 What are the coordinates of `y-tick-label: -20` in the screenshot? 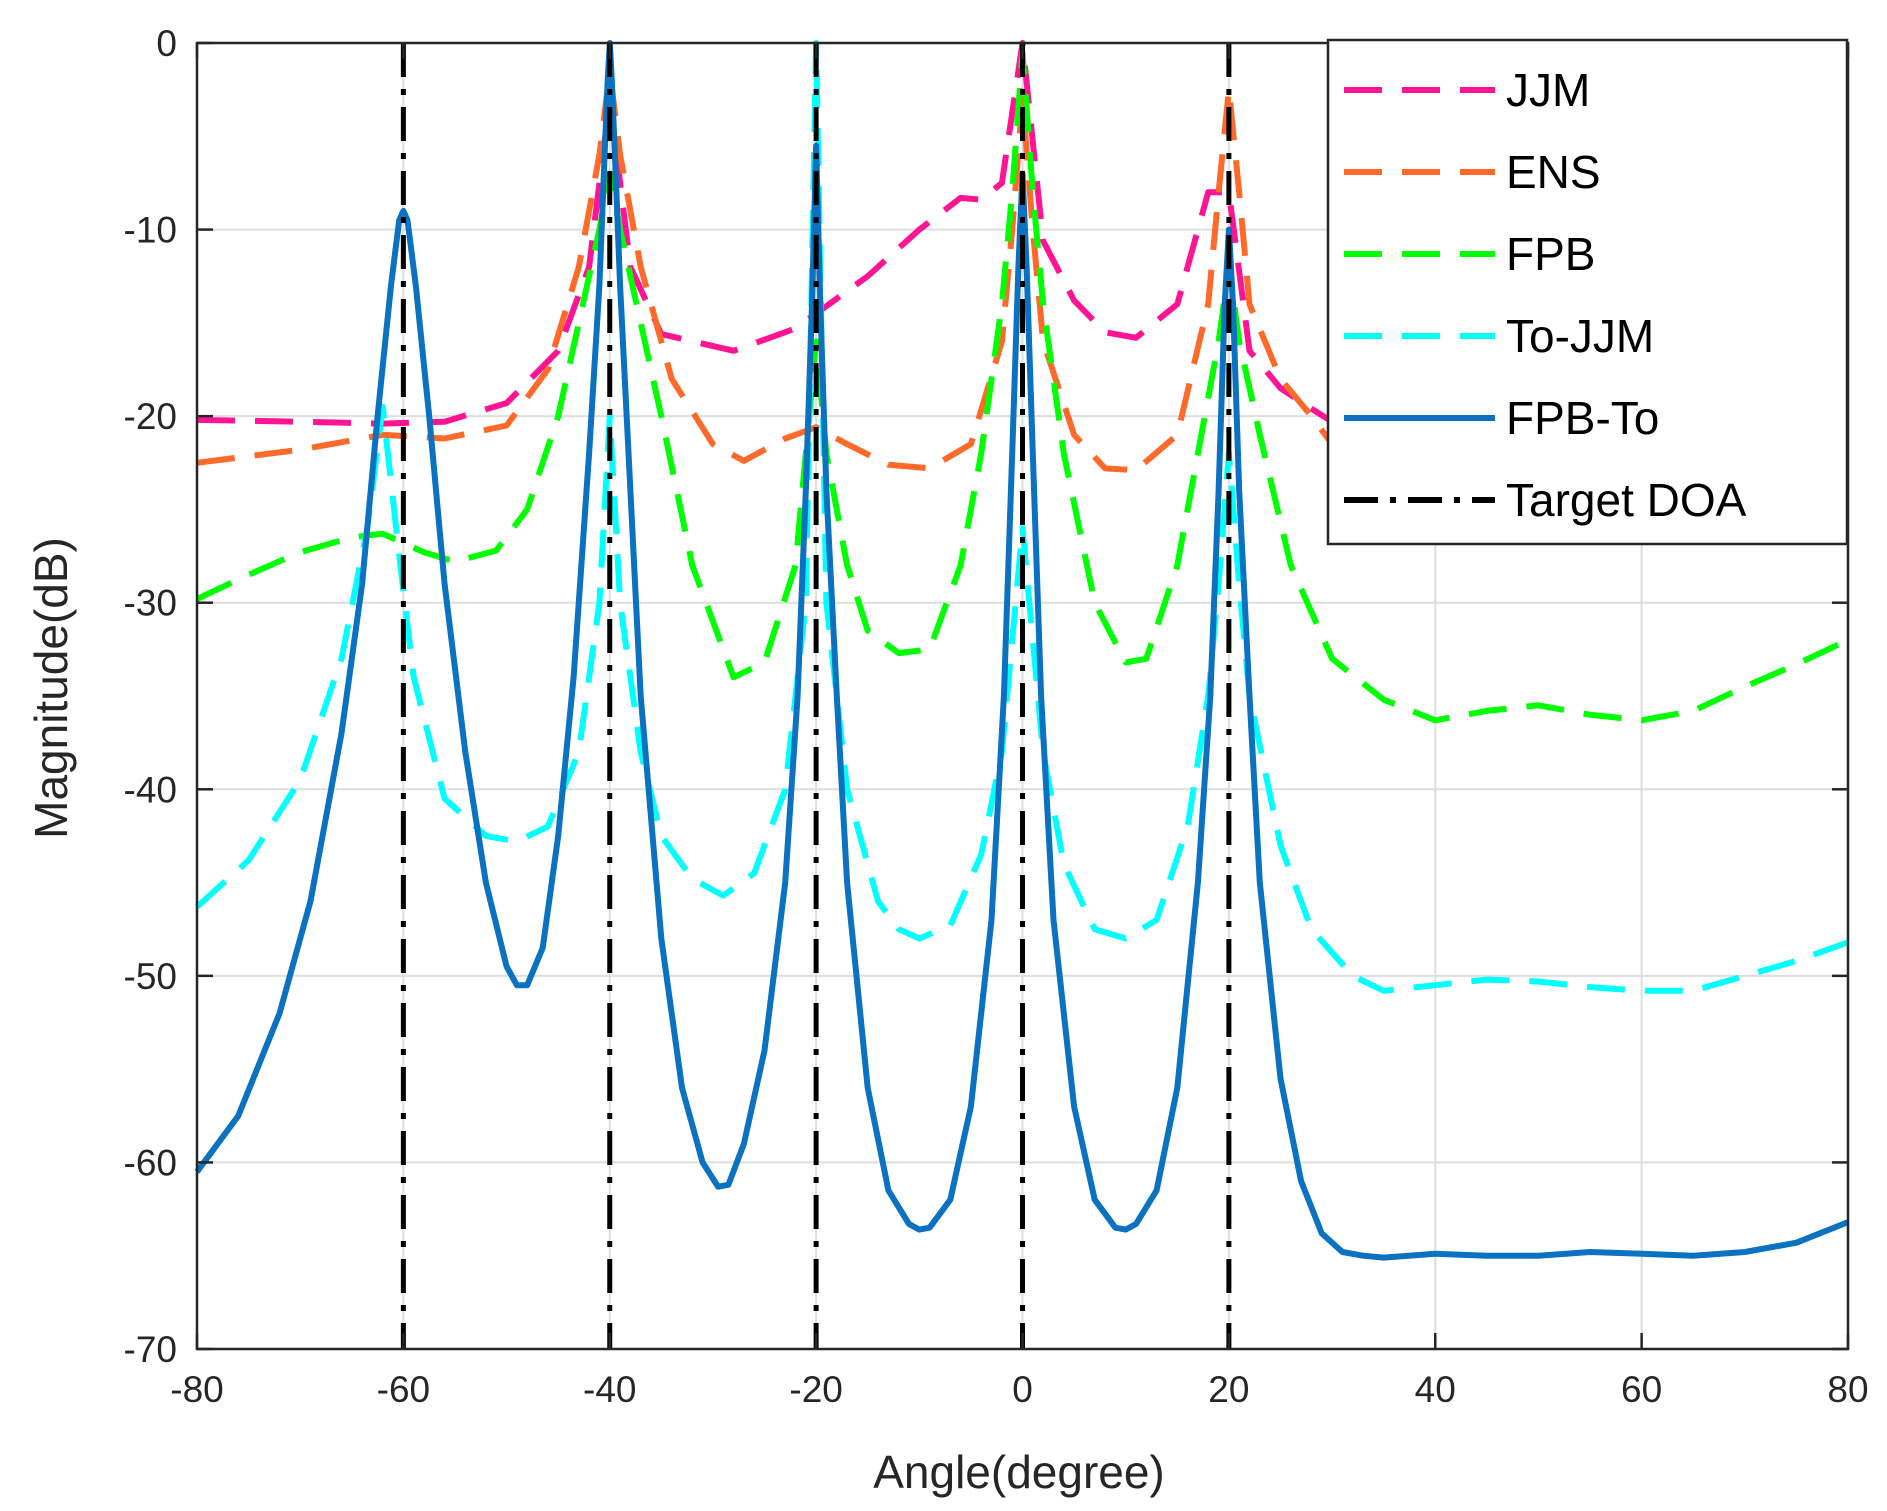 It's located at (150, 416).